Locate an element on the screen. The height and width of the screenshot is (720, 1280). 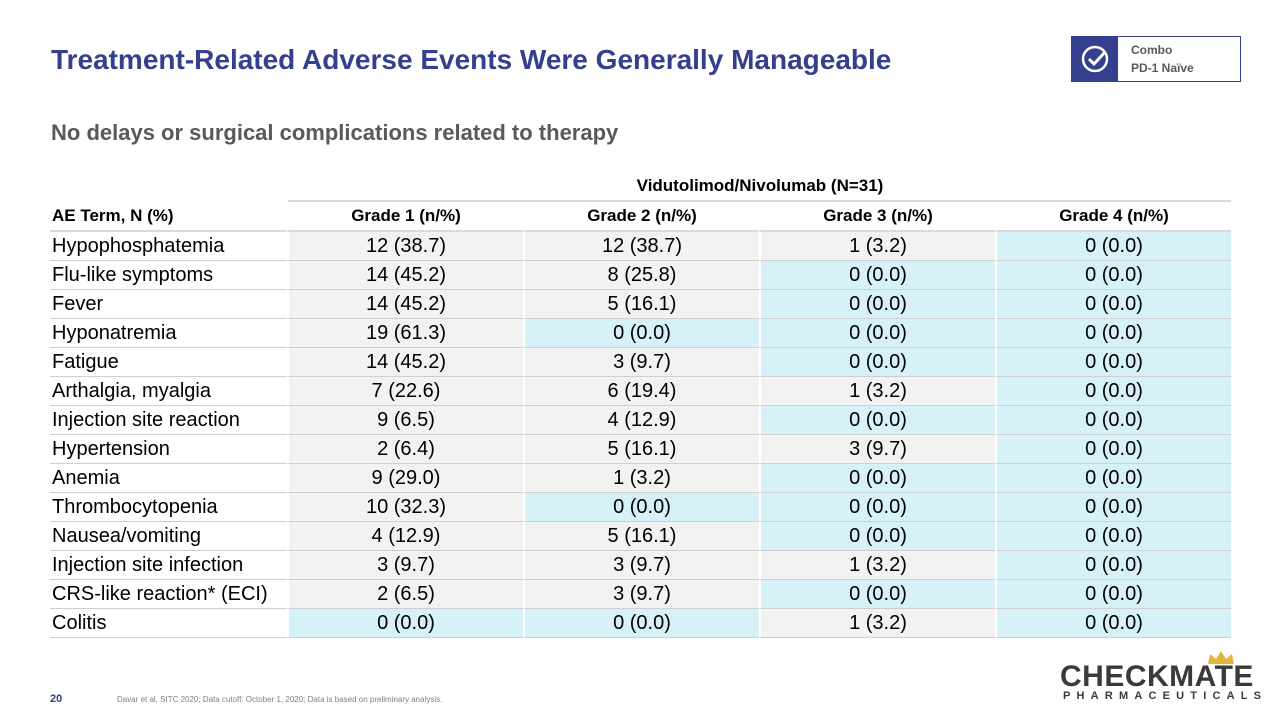
ae-term: Hypophosphatemia is located at coordinates (168, 246).